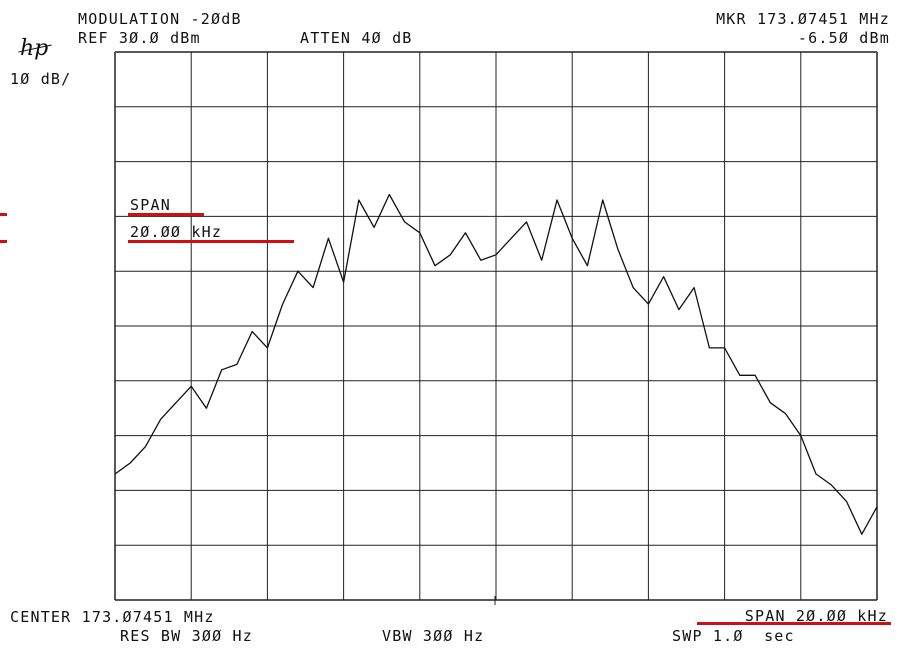  I want to click on measurement-title: MODULATION -2ØdB, so click(160, 19).